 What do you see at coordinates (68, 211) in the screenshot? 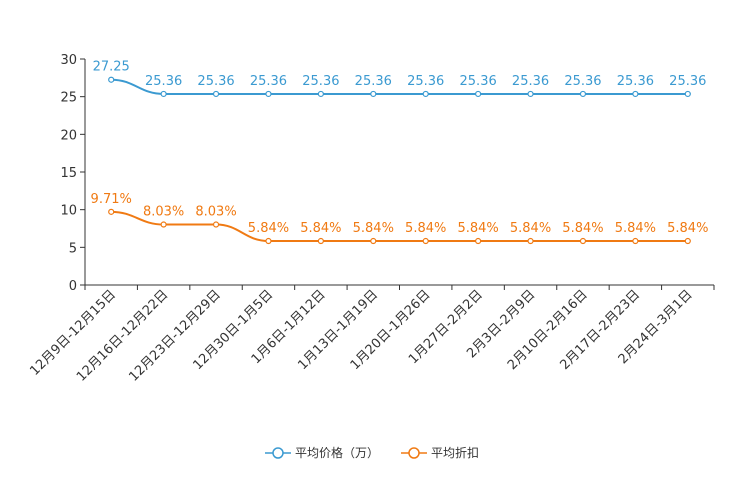
I see `y-tick-label: 10` at bounding box center [68, 211].